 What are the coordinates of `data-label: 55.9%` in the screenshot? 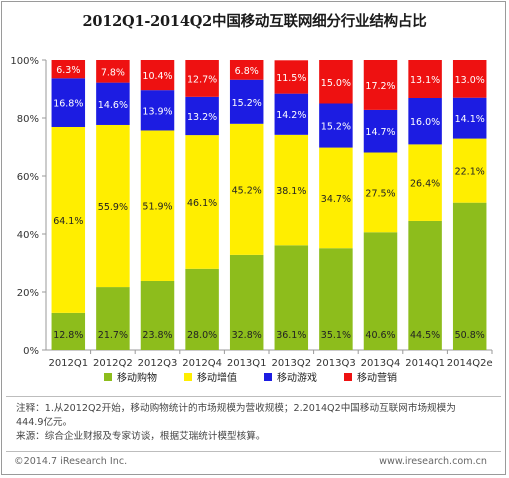 It's located at (113, 207).